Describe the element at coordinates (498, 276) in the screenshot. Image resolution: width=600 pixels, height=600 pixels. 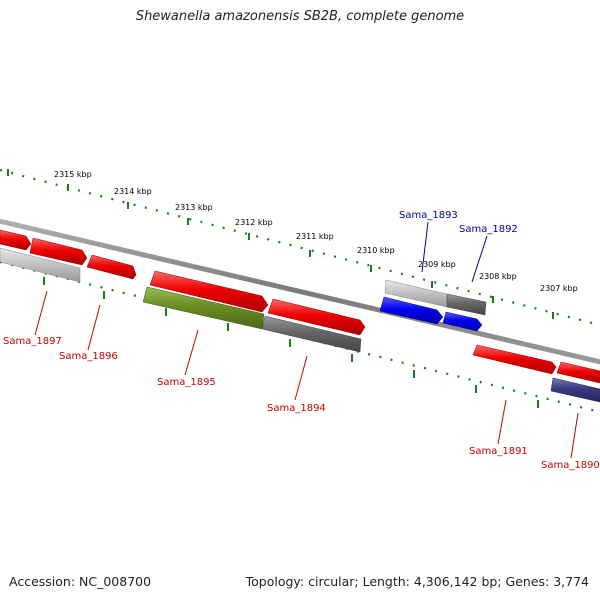
I see `ruler-label: 2308 kbp` at that location.